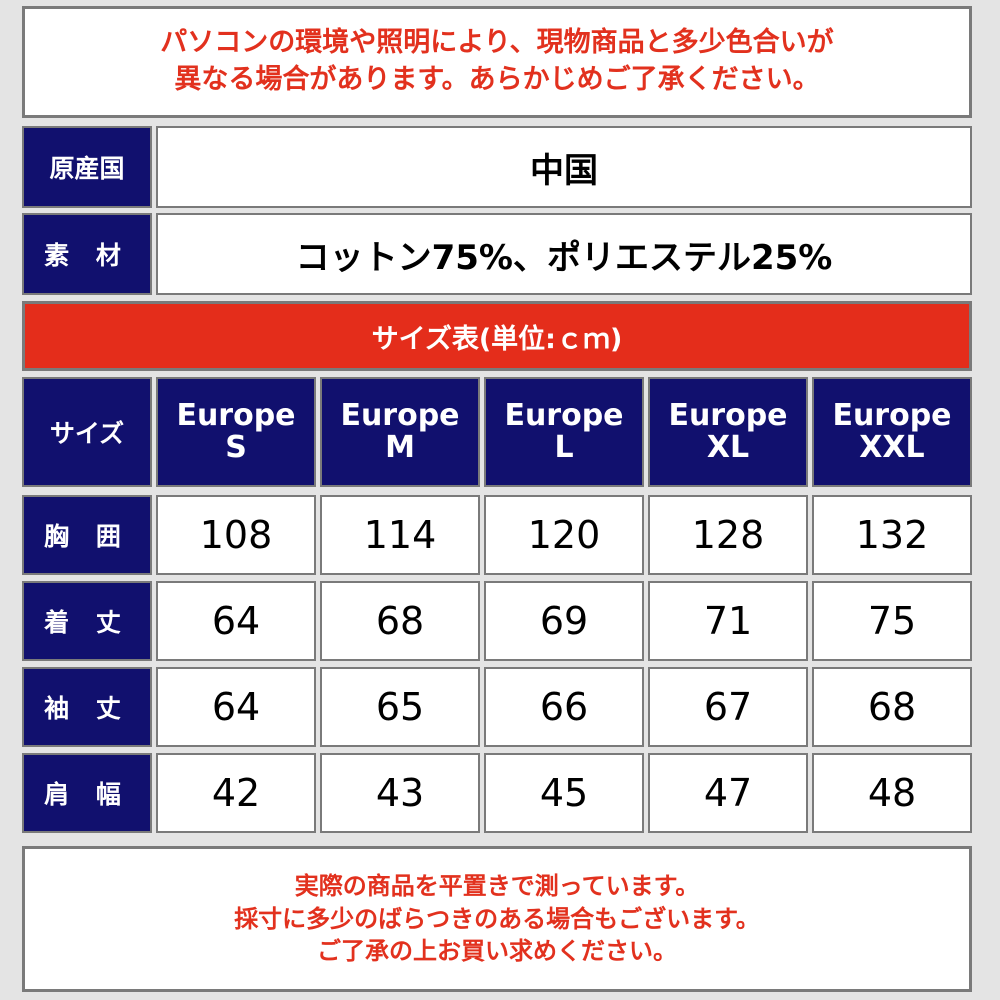 The image size is (1000, 1000). What do you see at coordinates (497, 886) in the screenshot?
I see `measurement-notice-line-1: 実際の商品を平置きで測っています。` at bounding box center [497, 886].